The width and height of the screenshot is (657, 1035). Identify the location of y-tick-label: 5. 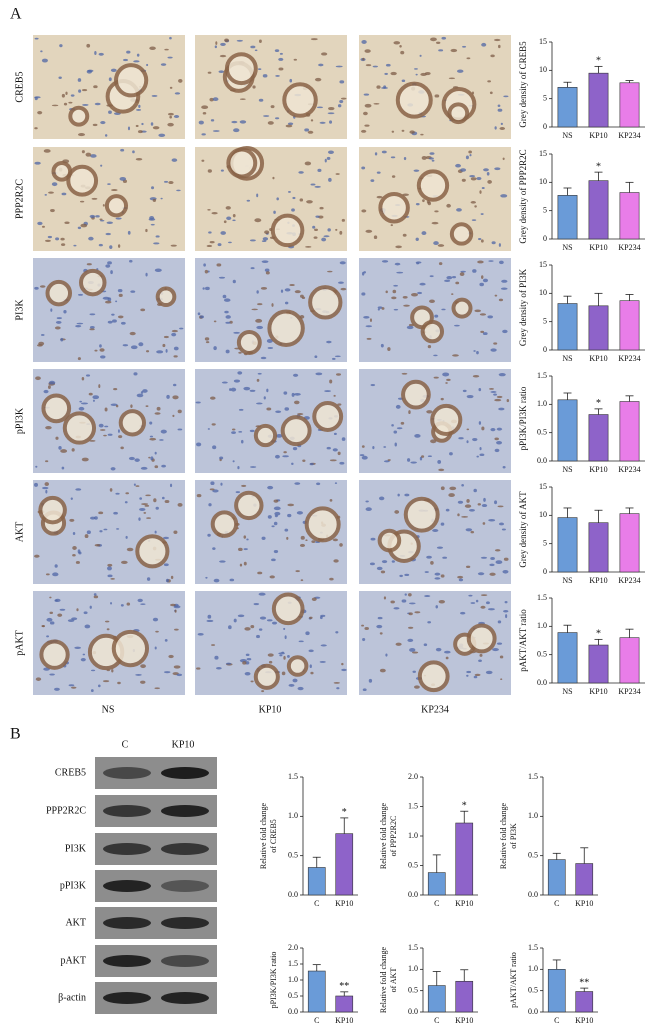
(545, 209).